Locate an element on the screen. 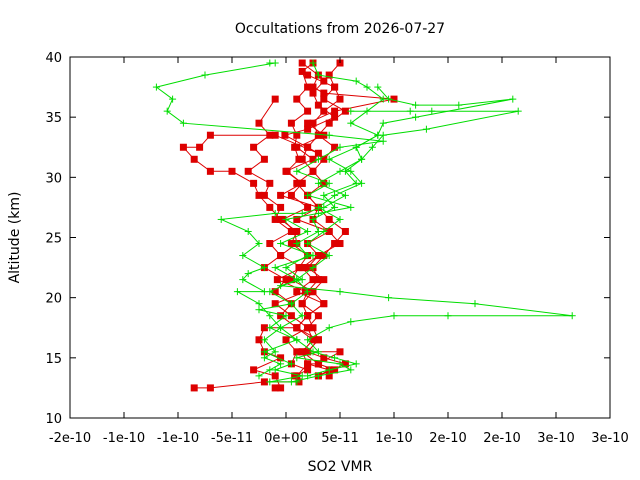 The width and height of the screenshot is (640, 480). y-tick-label: 25 is located at coordinates (53, 239).